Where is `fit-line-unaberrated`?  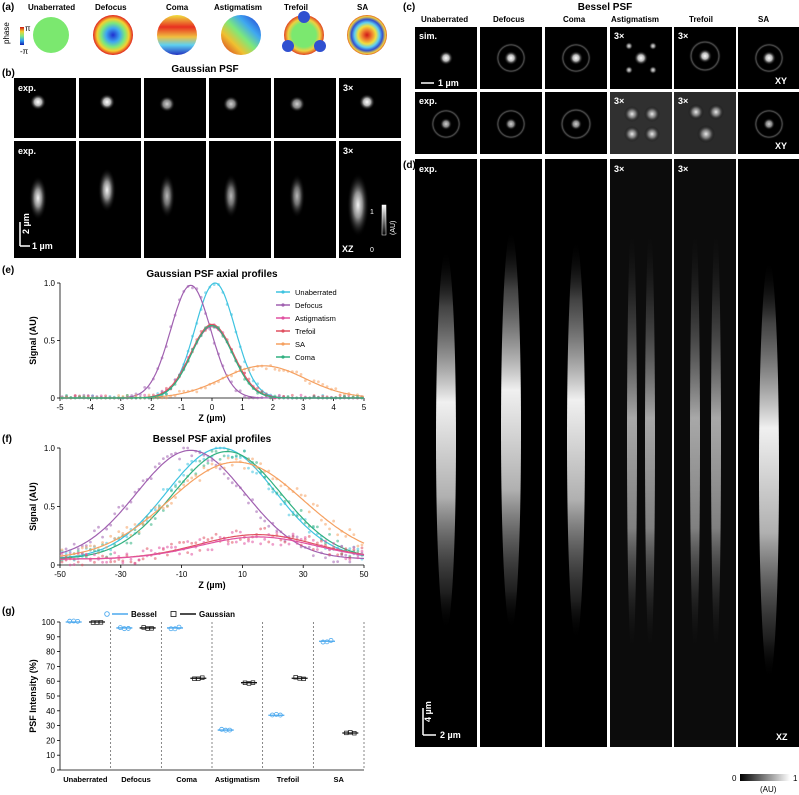
fit-line-unaberrated is located at coordinates (212, 503).